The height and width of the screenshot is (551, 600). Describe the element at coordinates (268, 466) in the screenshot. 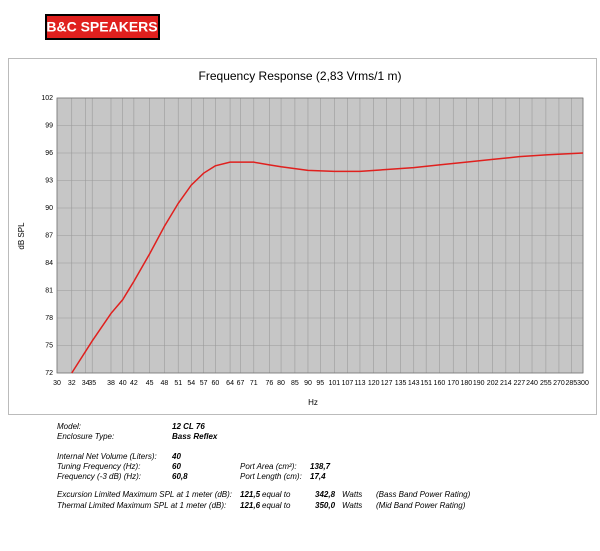

I see `spec-label: Port Area (cm²):` at that location.